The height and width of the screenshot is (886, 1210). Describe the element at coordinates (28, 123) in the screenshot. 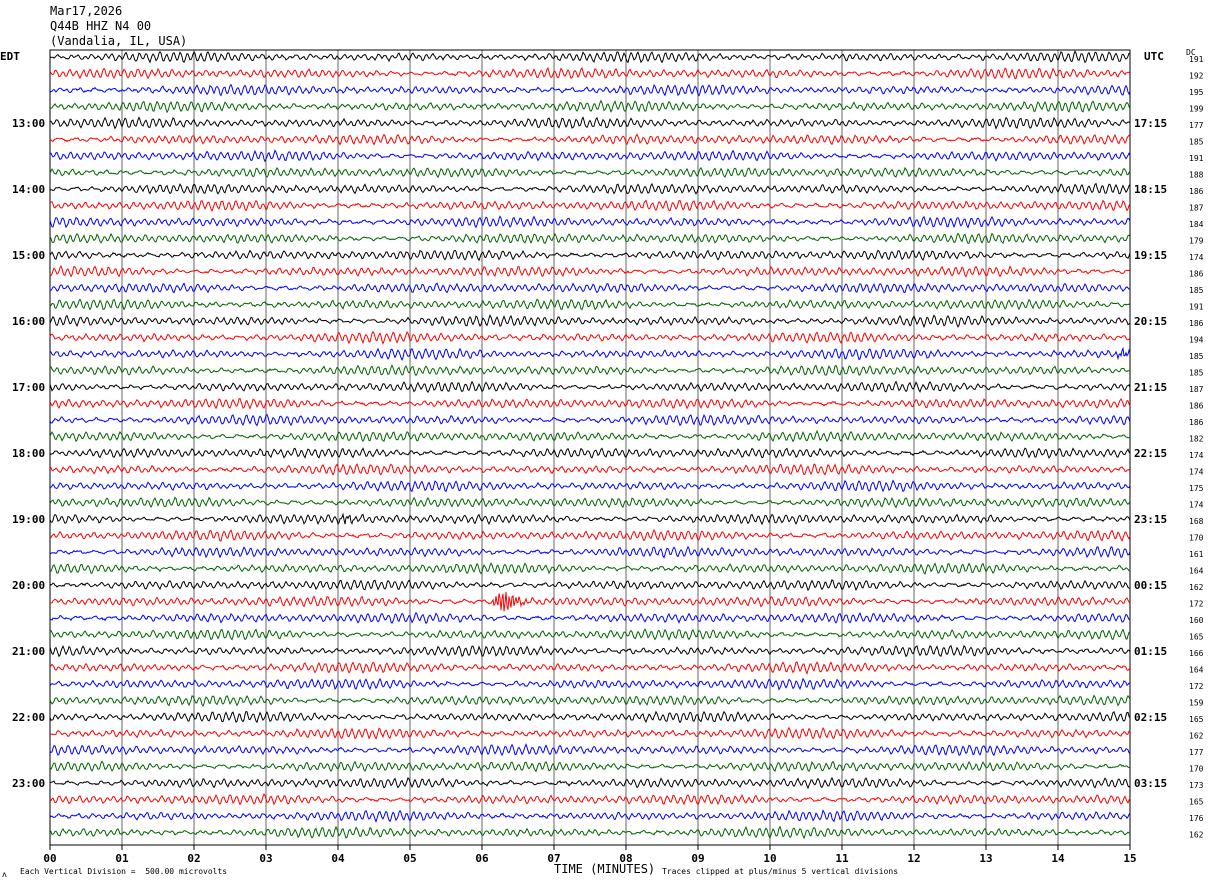

I see `left-hour-label: 13:00` at that location.